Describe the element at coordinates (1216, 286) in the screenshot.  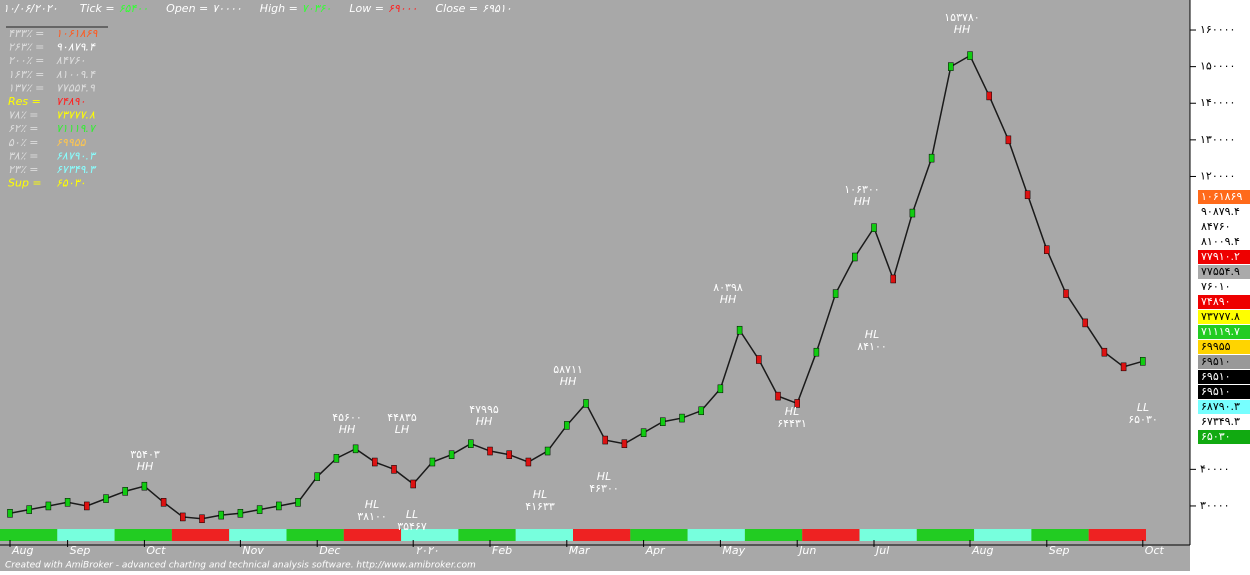
I see `level-box-label: ۷۶۰۱۰` at that location.